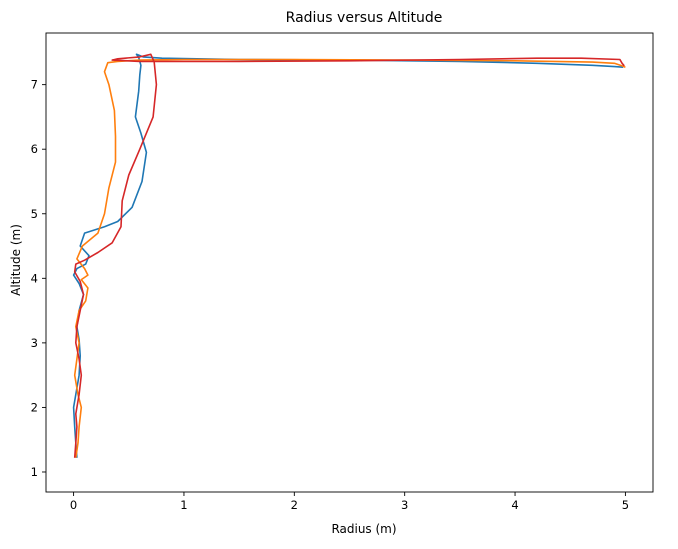  I want to click on y-tick-label: 1, so click(34, 472).